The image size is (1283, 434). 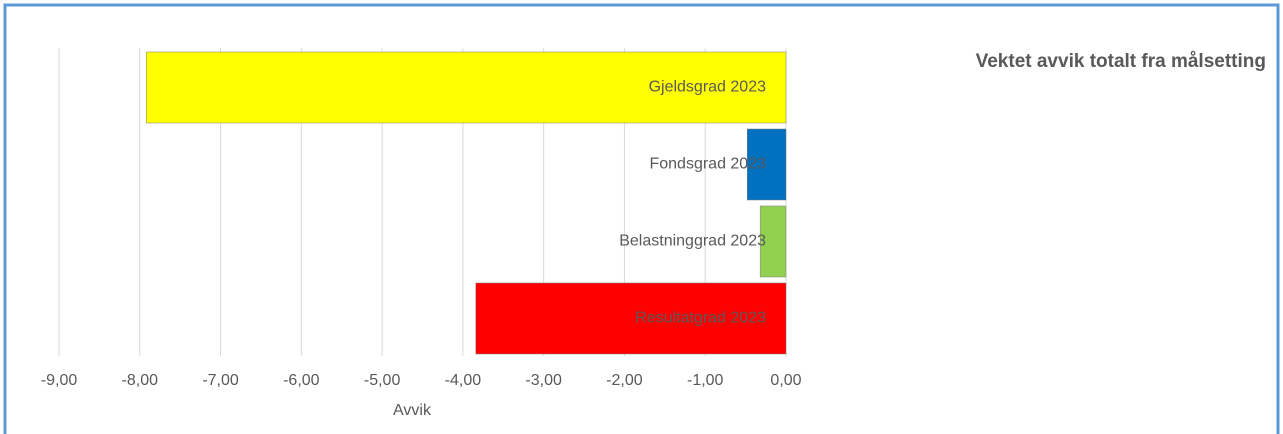 I want to click on x-tick-label: -1,00, so click(x=705, y=380).